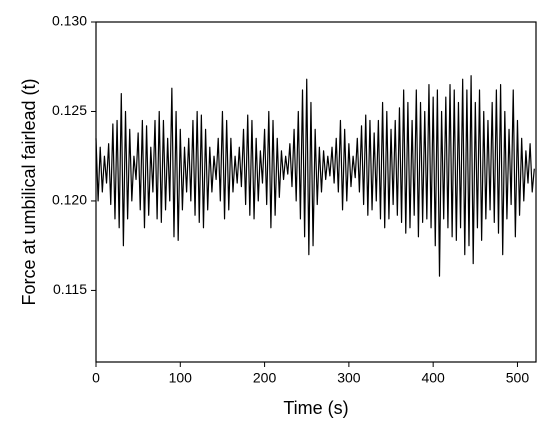 The height and width of the screenshot is (428, 550). I want to click on x-tick-label: 100, so click(181, 378).